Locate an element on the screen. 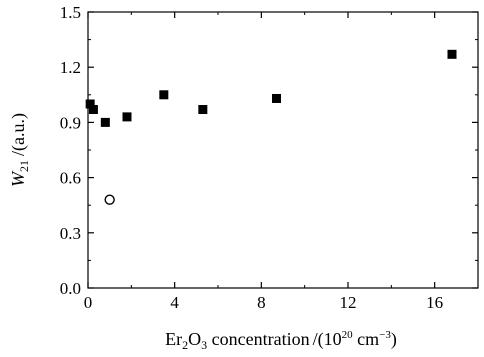 The image size is (484, 357). x-axis-title: Er2O3 concentration/(1020 cm−3) is located at coordinates (281, 340).